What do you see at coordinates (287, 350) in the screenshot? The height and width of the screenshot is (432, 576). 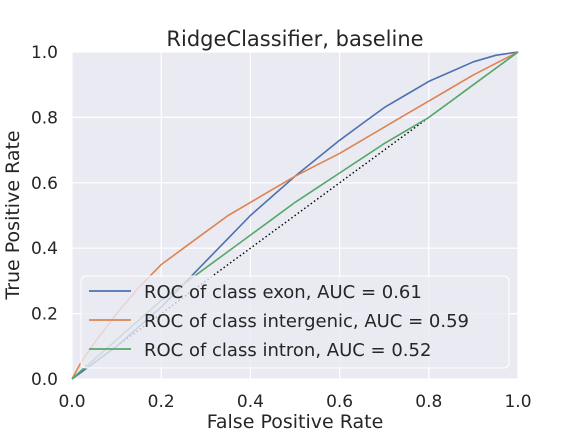 I see `legend-label: ROC of class intron, AUC = 0.52` at bounding box center [287, 350].